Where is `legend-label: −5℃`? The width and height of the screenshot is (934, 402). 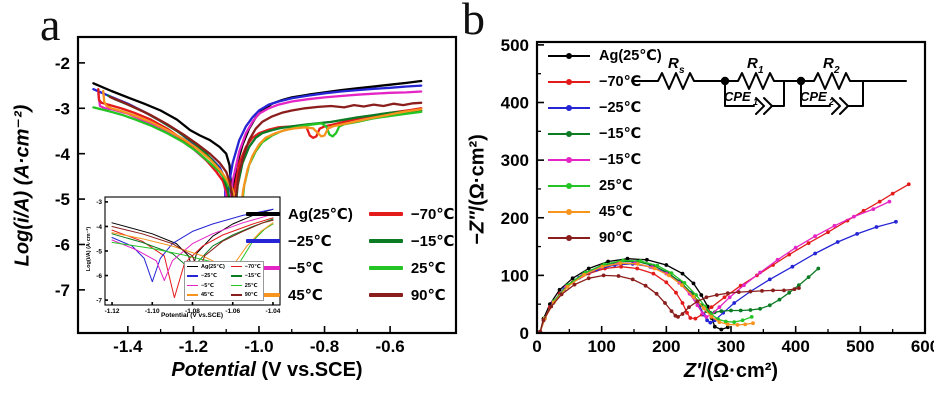
legend-label: −5℃ is located at coordinates (306, 268).